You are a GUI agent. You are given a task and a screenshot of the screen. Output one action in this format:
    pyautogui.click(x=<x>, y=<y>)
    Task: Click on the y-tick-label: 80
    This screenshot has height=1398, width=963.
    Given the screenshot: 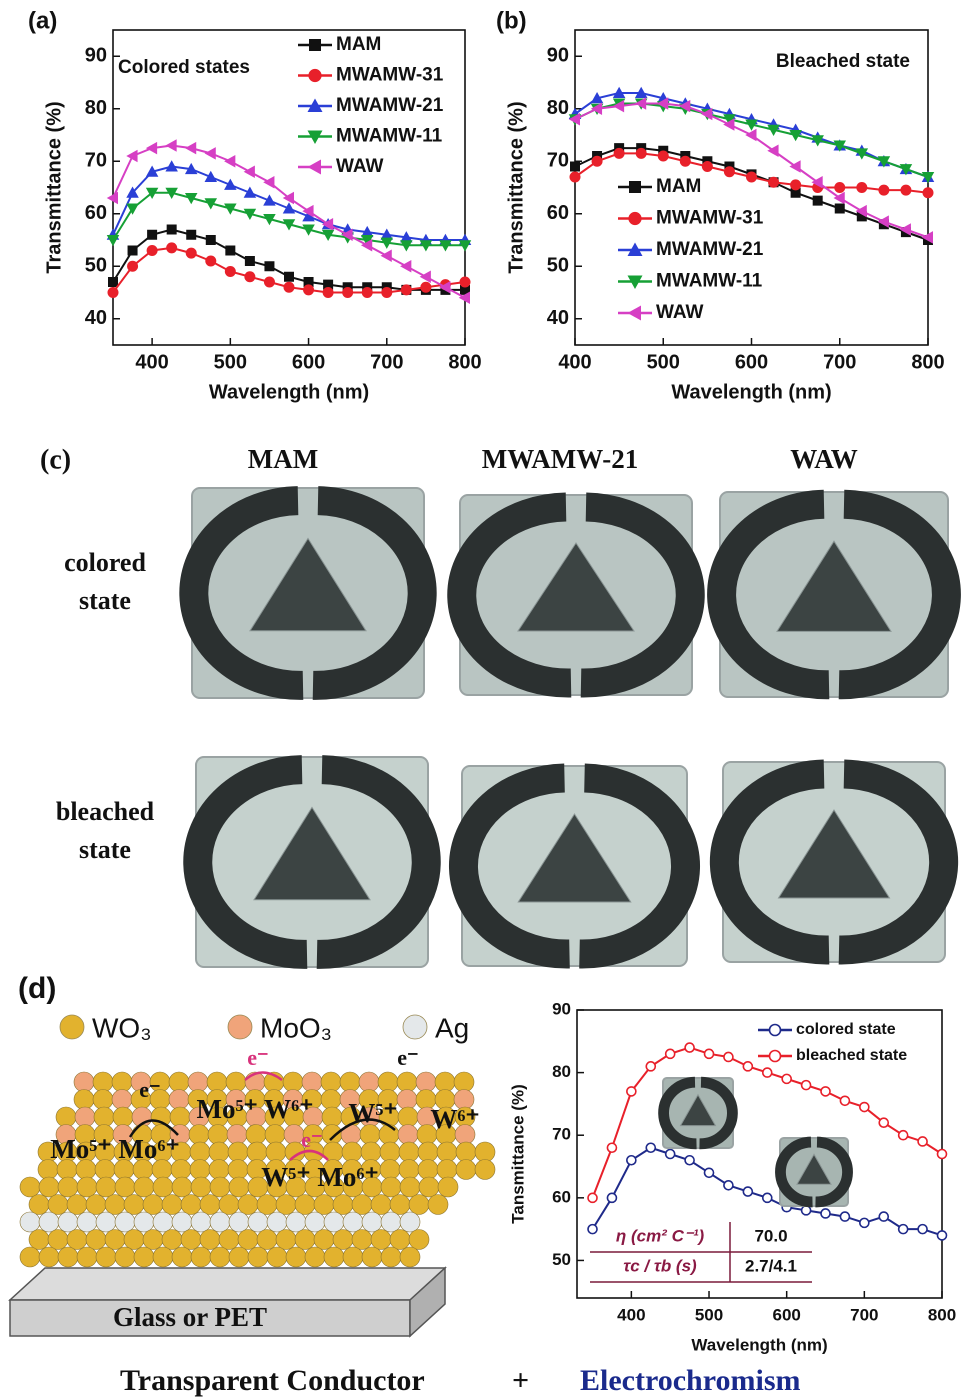 What is the action you would take?
    pyautogui.click(x=561, y=1071)
    